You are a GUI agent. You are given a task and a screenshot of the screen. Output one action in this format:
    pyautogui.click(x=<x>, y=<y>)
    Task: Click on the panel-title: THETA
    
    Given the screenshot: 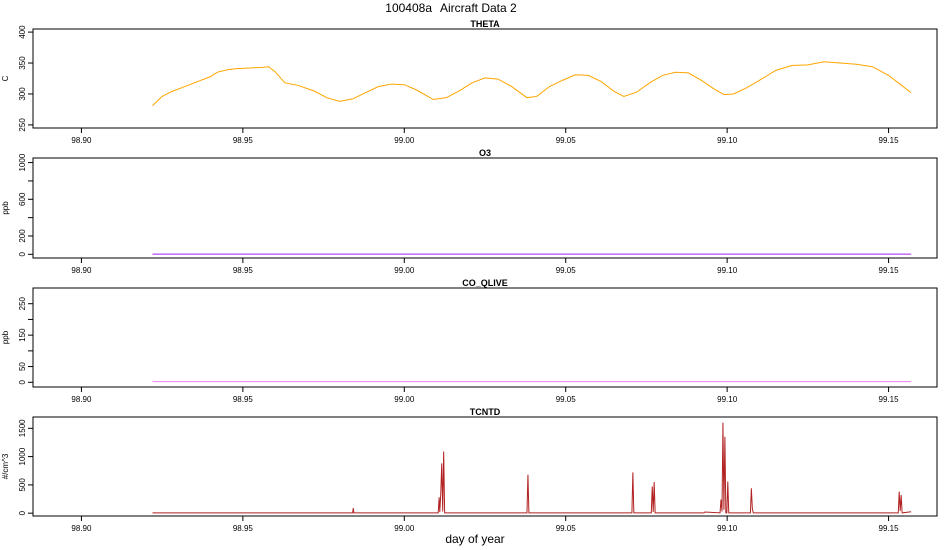 What is the action you would take?
    pyautogui.click(x=485, y=24)
    